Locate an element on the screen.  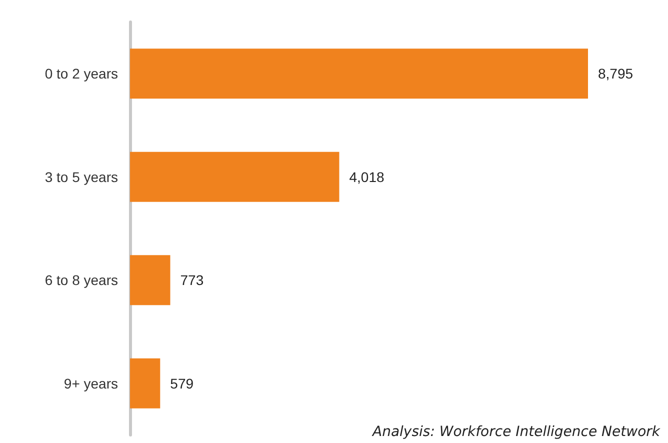
data-label: 773 is located at coordinates (192, 280).